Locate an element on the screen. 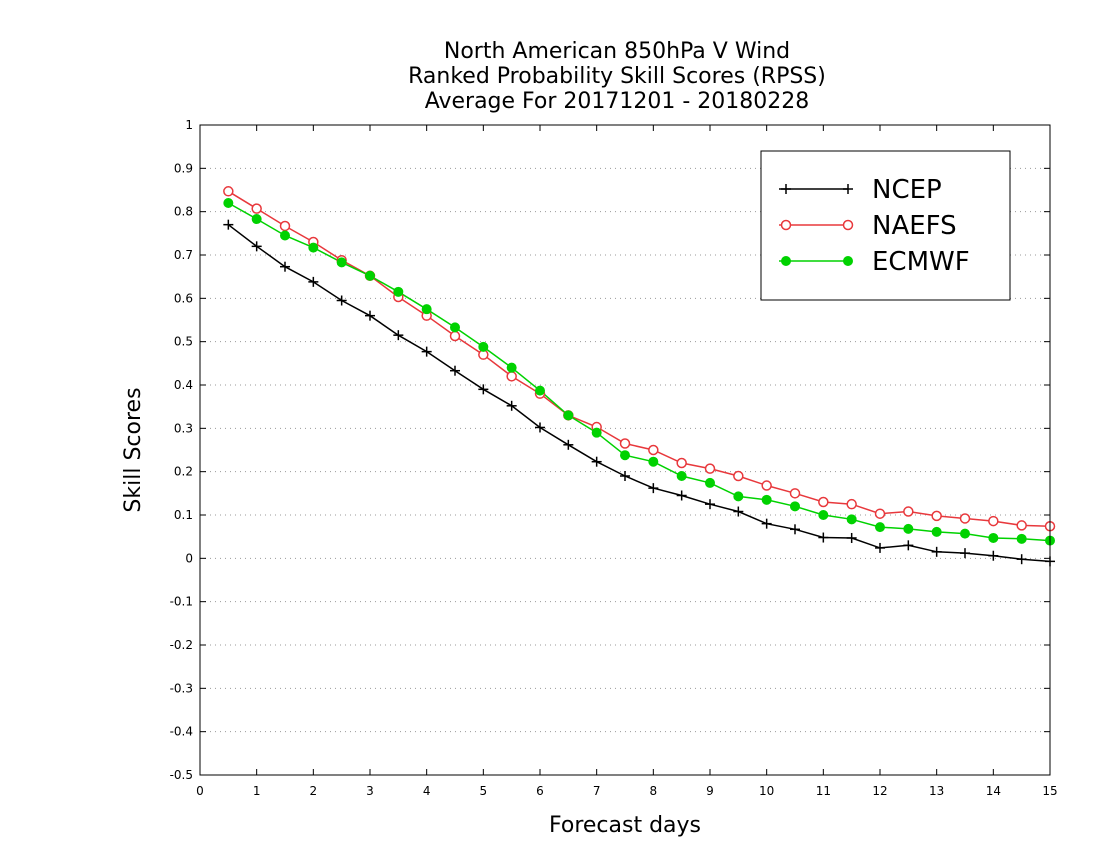 Image resolution: width=1100 pixels, height=850 pixels. y-tick-label: 0.7 is located at coordinates (183, 255).